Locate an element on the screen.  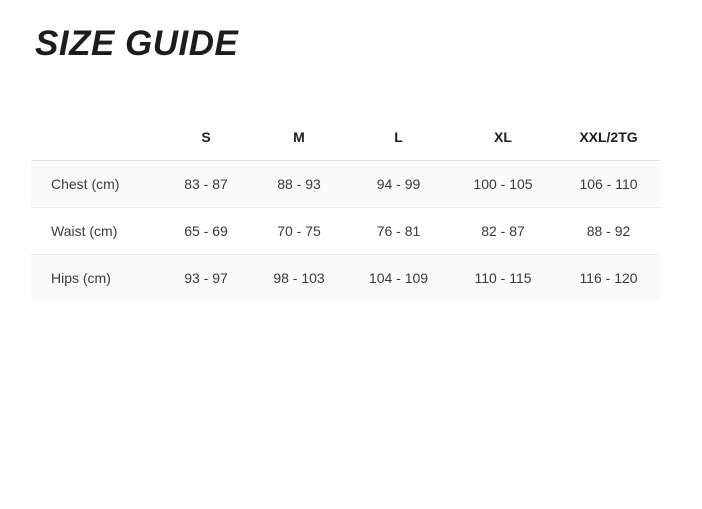
row-label-chest: Chest (cm) is located at coordinates (85, 183).